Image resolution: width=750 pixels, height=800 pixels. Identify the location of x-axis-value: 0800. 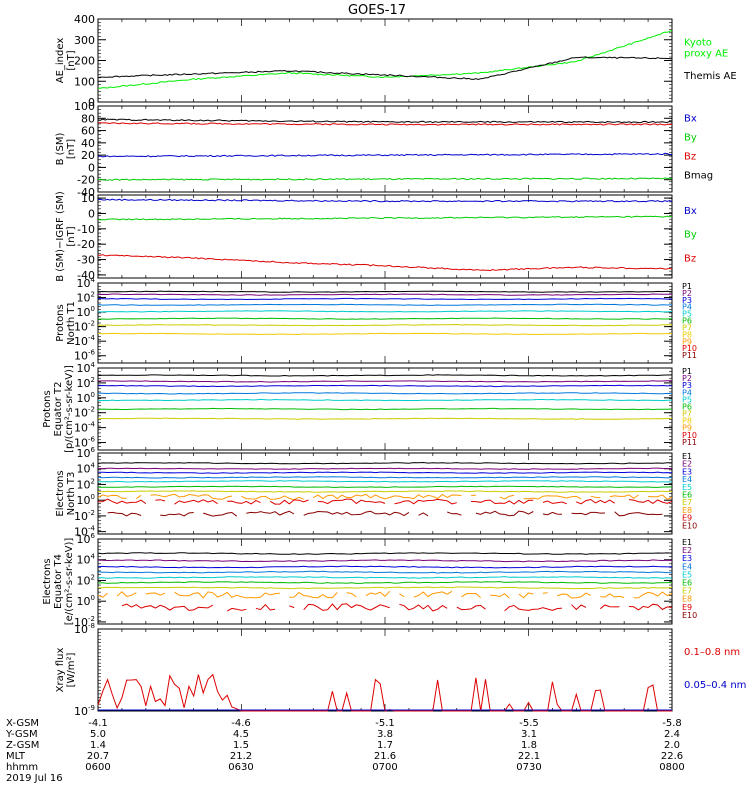
(671, 767).